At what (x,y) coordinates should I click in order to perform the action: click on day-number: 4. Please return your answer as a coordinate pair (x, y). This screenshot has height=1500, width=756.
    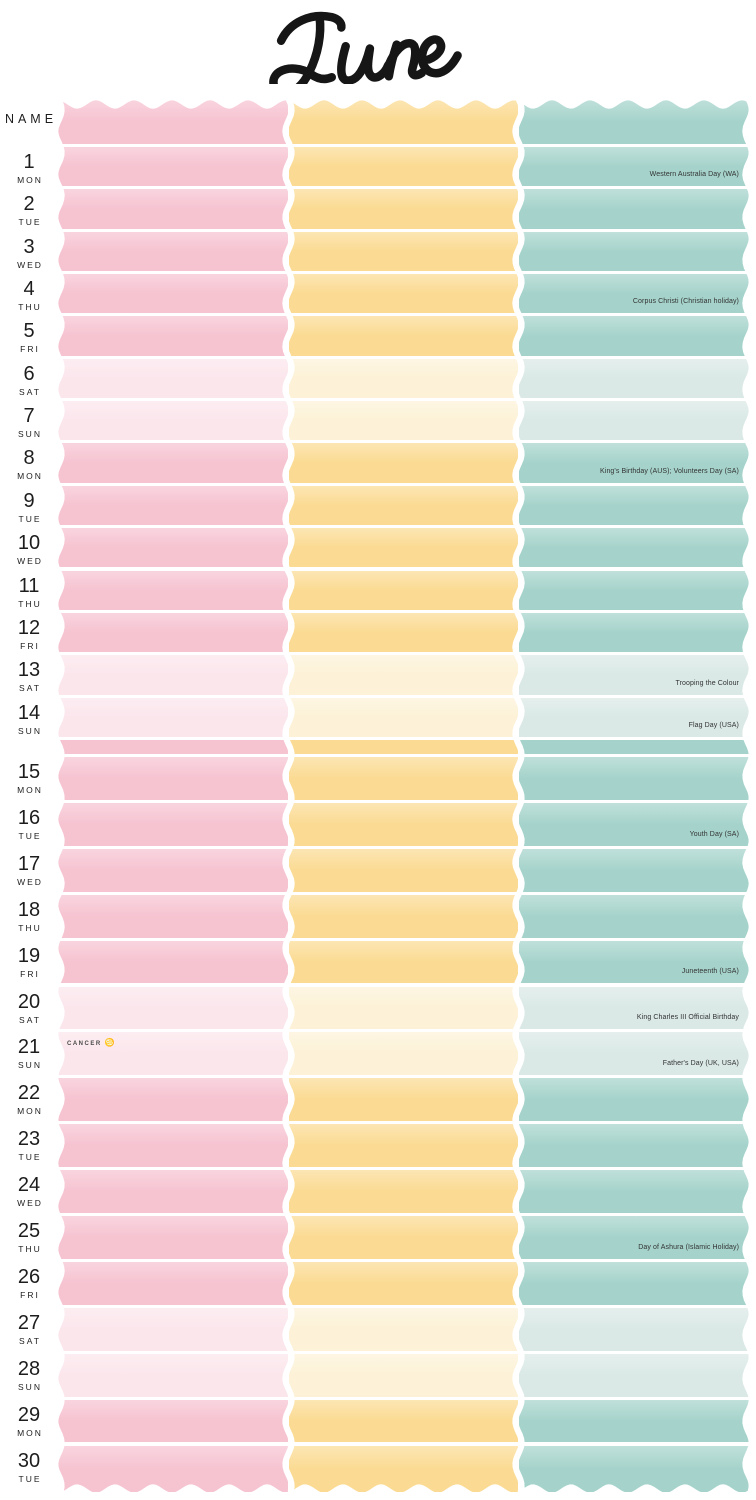
    Looking at the image, I should click on (29, 289).